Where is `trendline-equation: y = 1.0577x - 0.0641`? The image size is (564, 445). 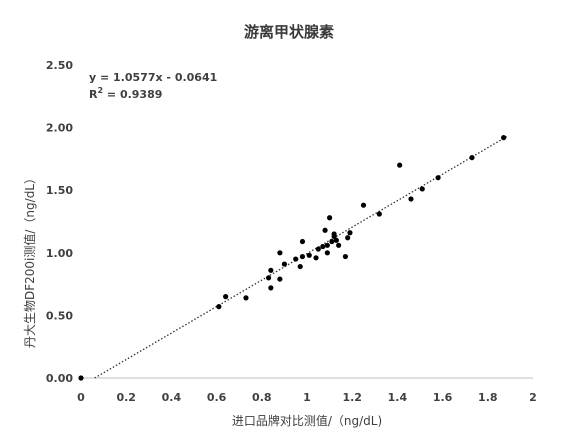 trendline-equation: y = 1.0577x - 0.0641 is located at coordinates (153, 77).